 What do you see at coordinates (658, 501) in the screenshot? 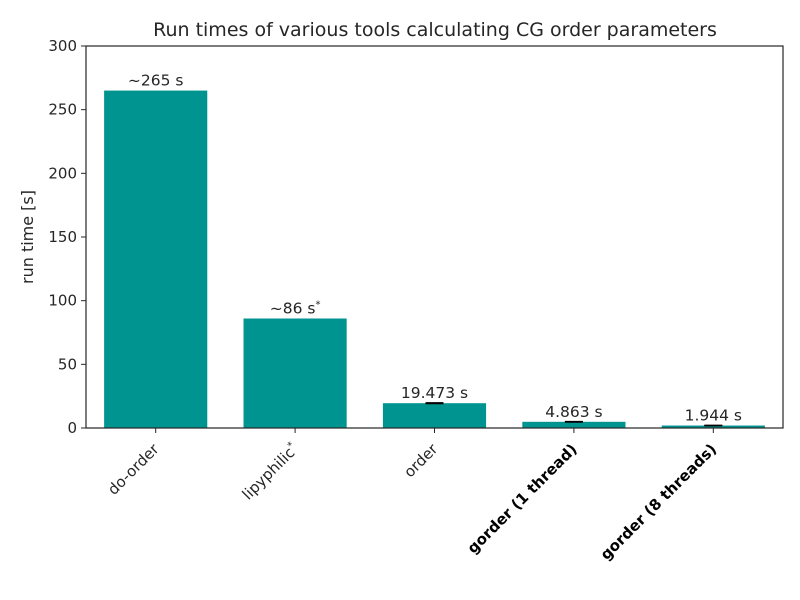
I see `x-tick-label: gorder (8 threads)` at bounding box center [658, 501].